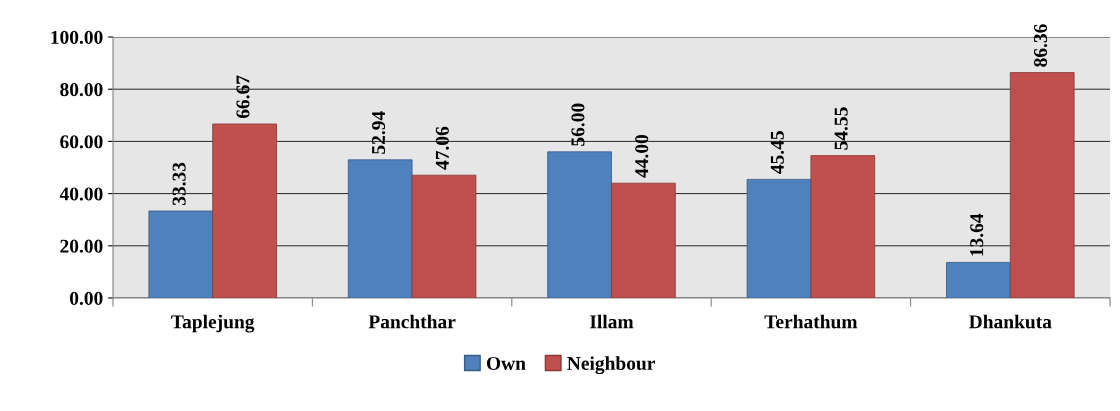 The width and height of the screenshot is (1120, 411). Describe the element at coordinates (1040, 45) in the screenshot. I see `text: 86.36` at that location.